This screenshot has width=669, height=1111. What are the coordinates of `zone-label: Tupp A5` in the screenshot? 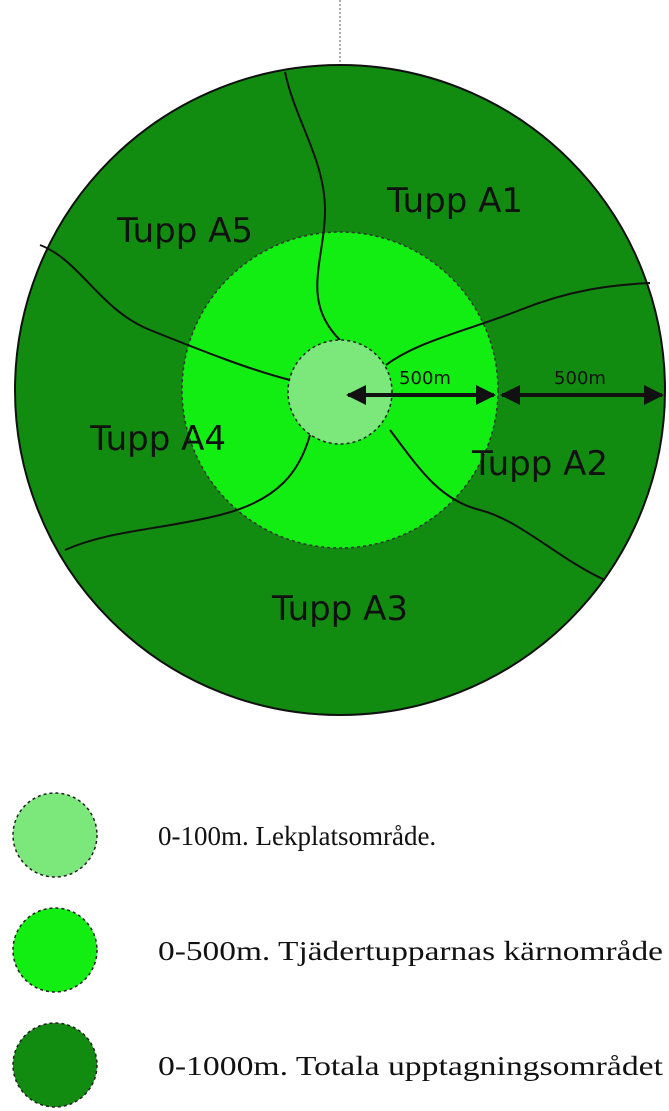 It's located at (184, 231).